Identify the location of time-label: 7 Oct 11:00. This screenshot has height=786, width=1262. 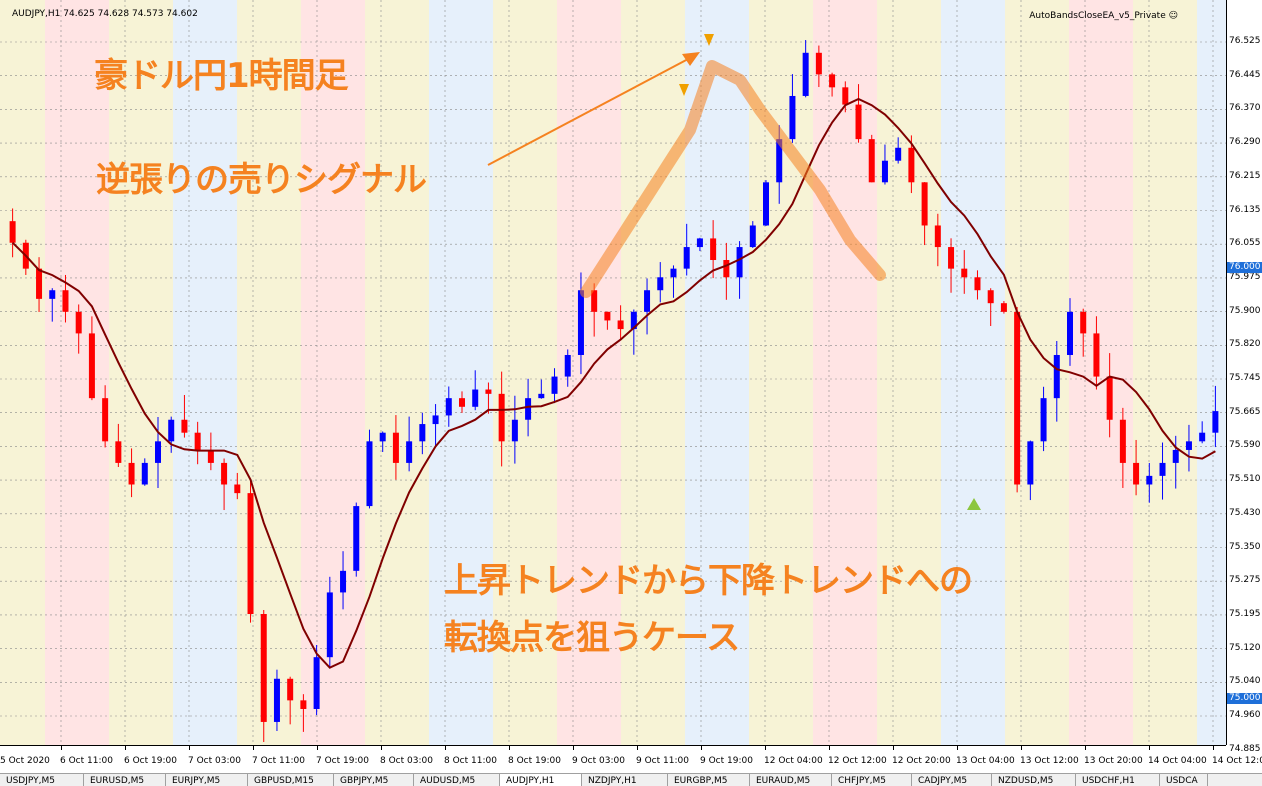
(278, 761).